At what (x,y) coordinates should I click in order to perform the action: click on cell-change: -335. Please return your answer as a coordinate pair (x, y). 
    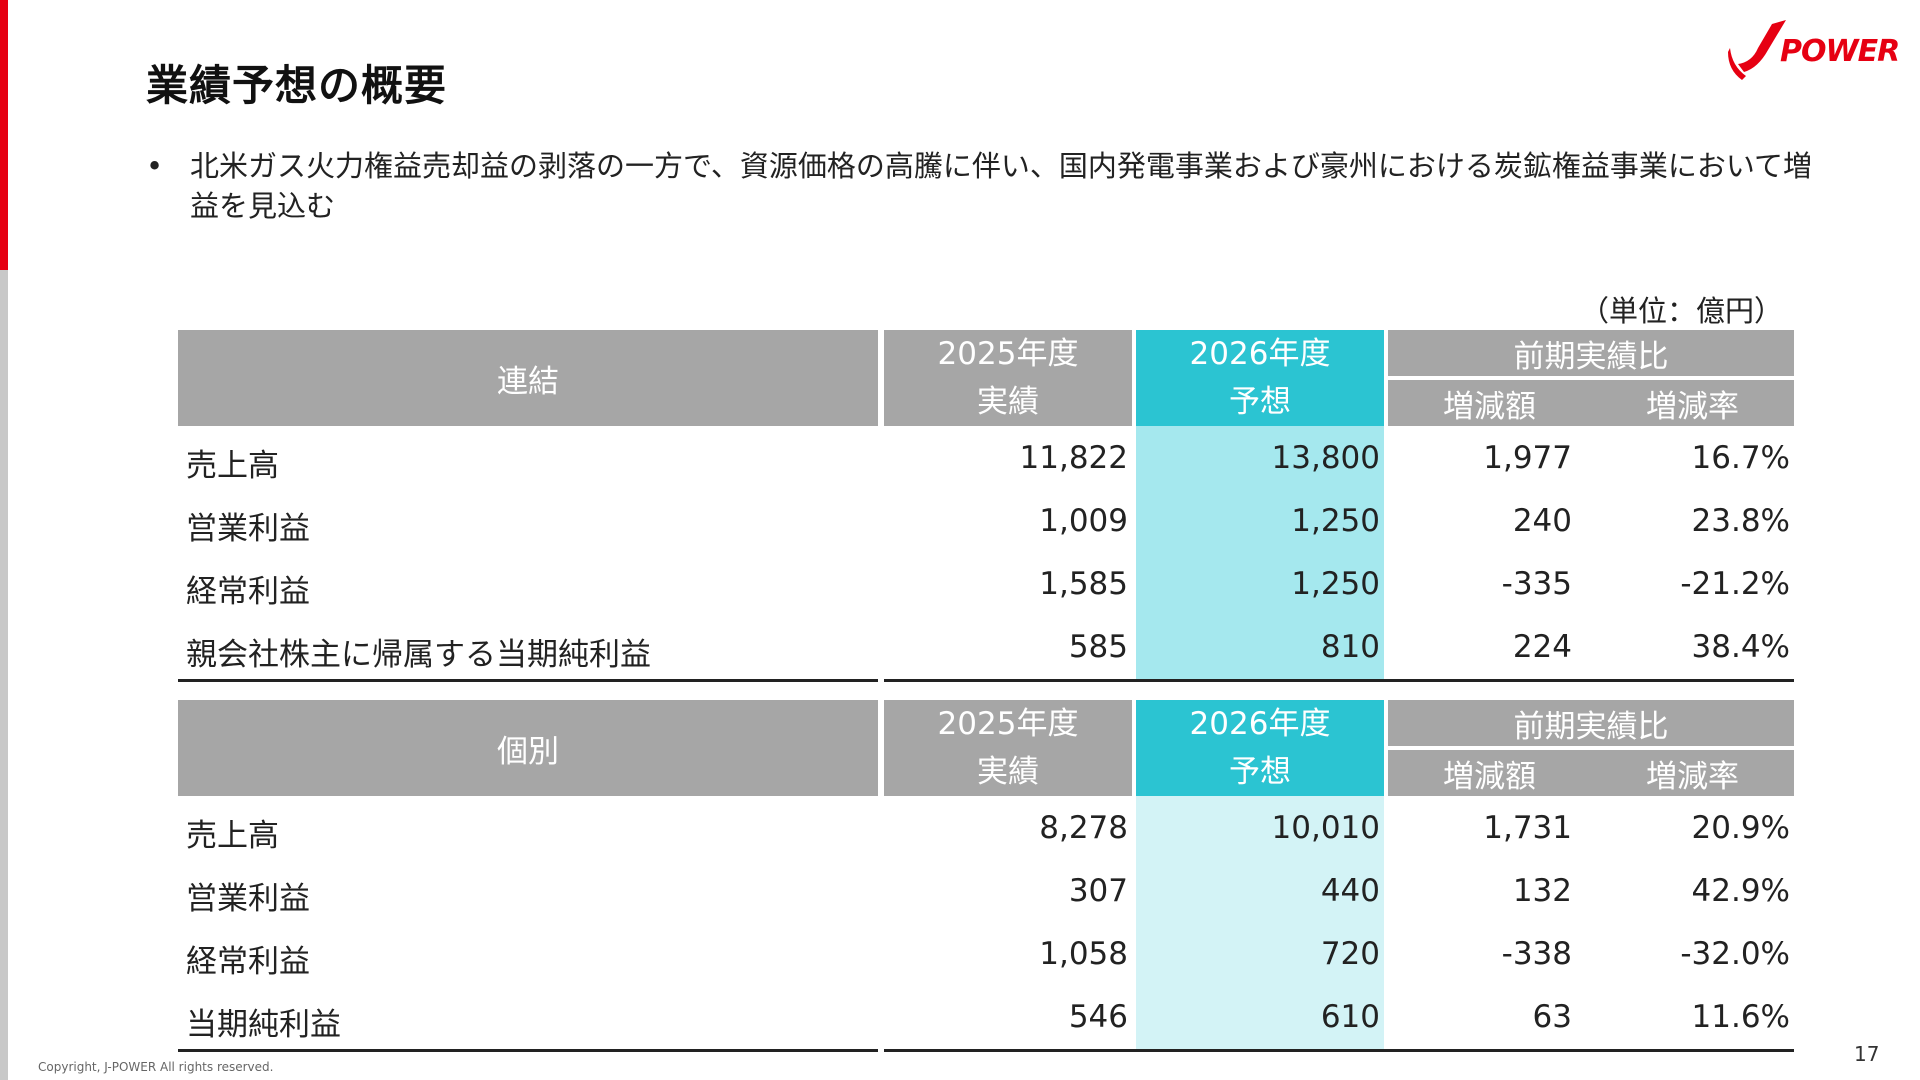
    Looking at the image, I should click on (1536, 584).